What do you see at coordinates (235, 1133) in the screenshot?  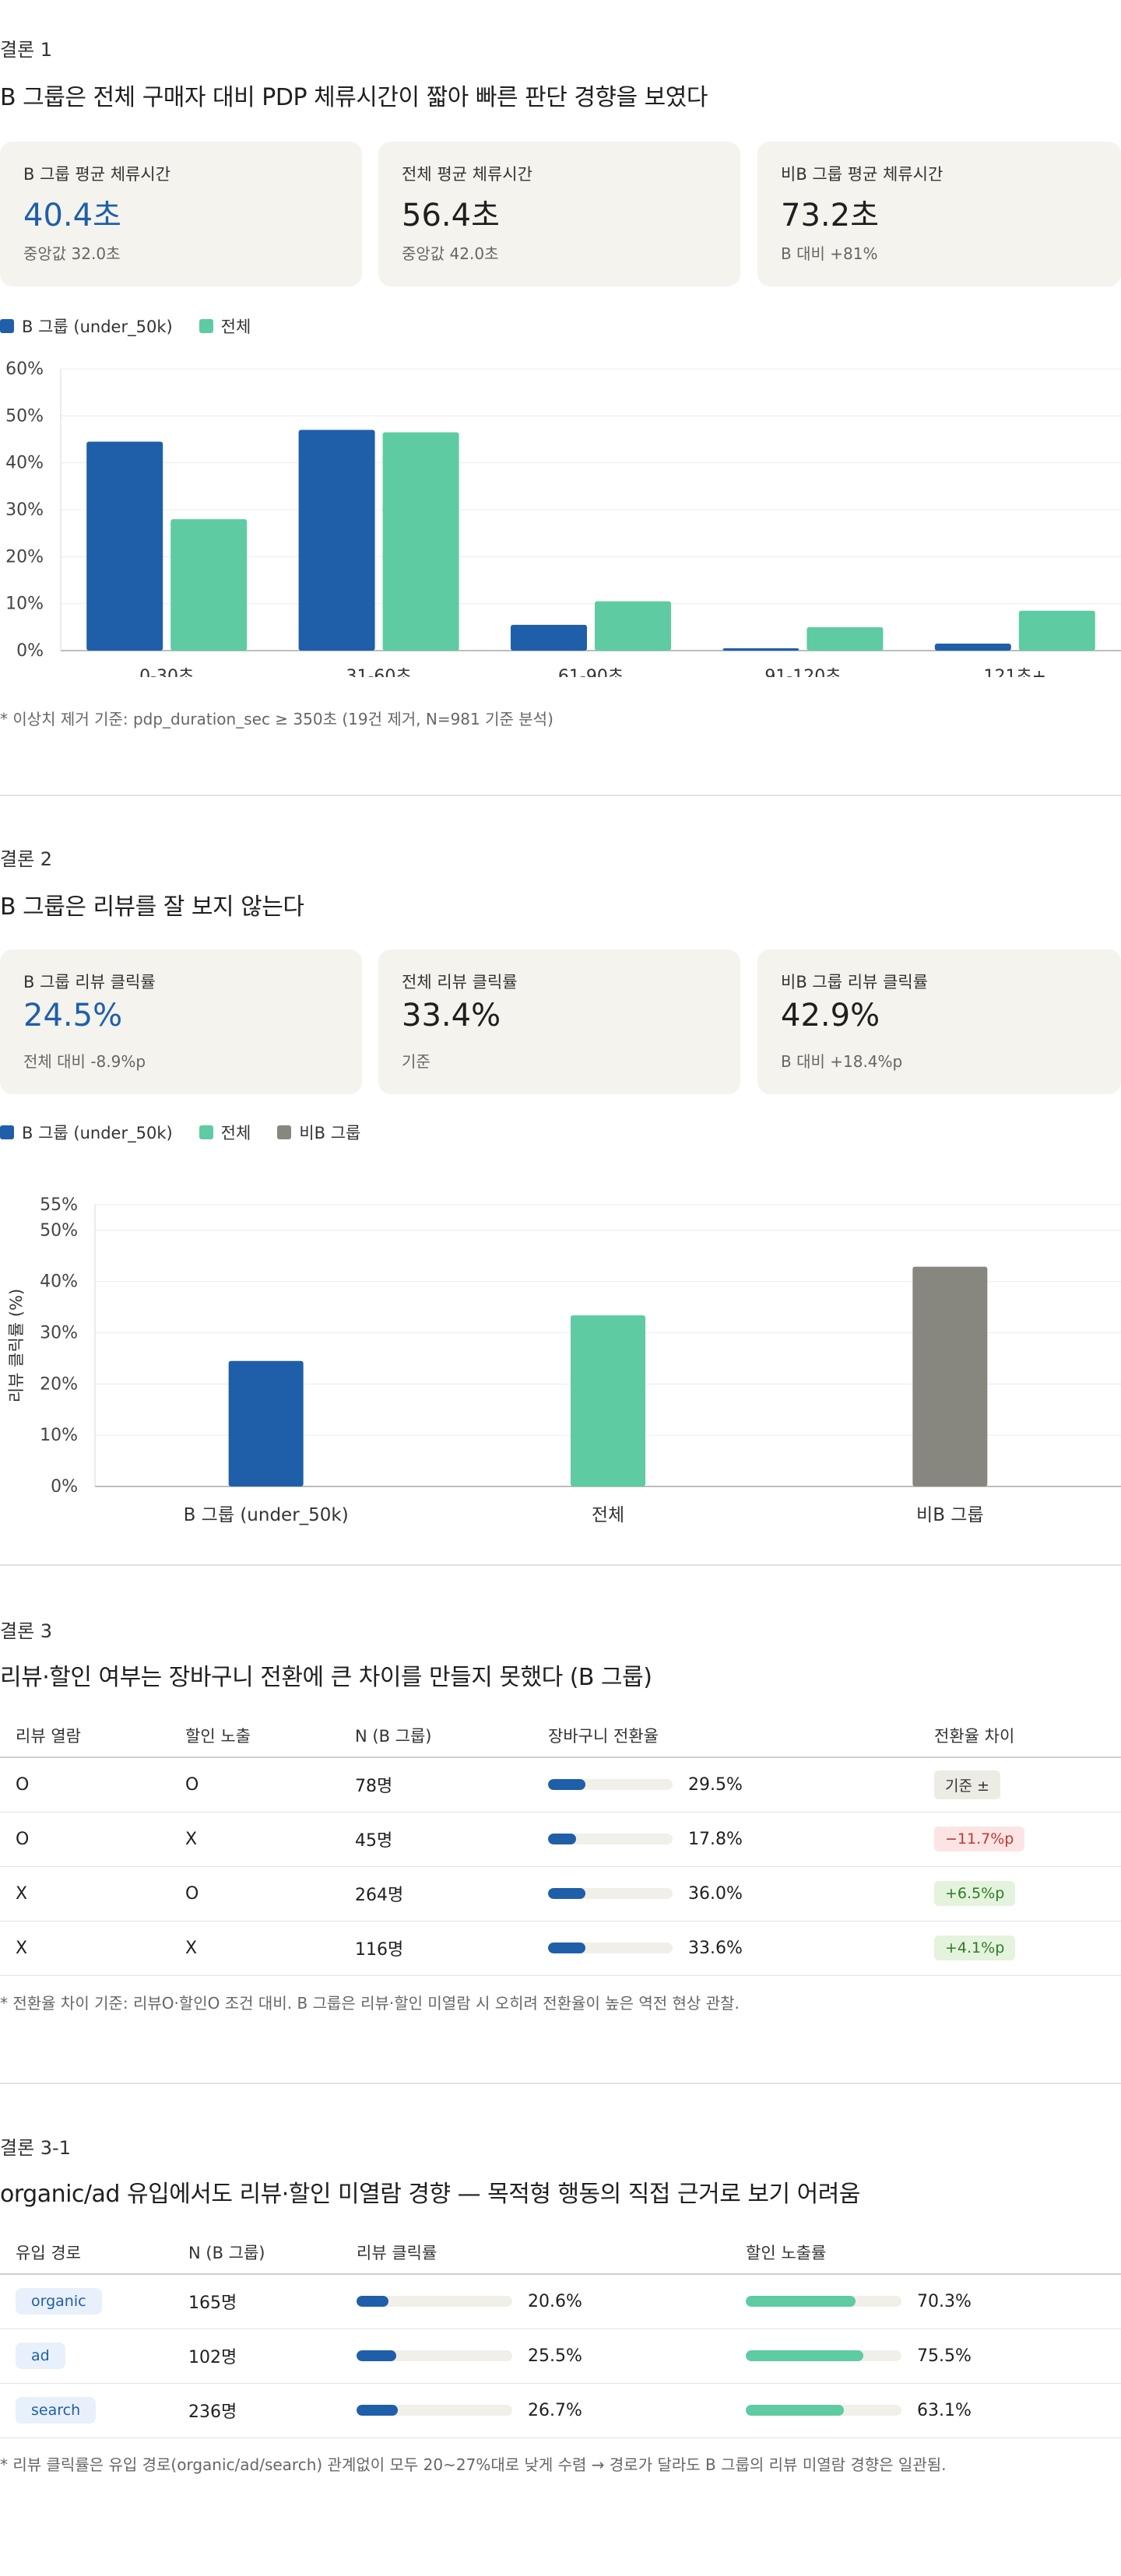 I see `legend-label: 전체` at bounding box center [235, 1133].